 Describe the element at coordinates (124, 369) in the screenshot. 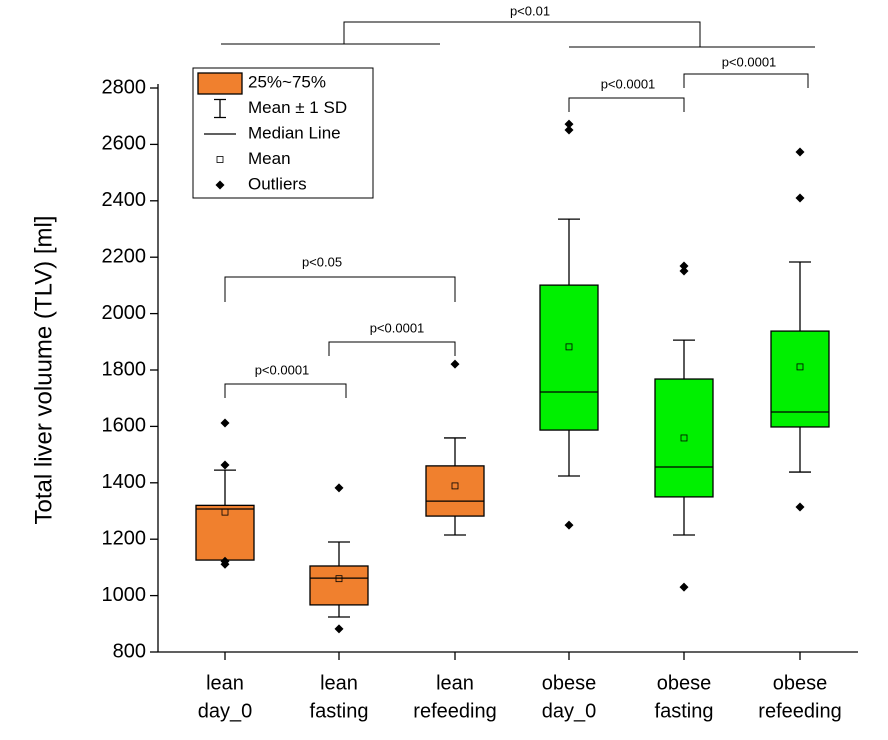

I see `y-tick-label: 1800` at that location.